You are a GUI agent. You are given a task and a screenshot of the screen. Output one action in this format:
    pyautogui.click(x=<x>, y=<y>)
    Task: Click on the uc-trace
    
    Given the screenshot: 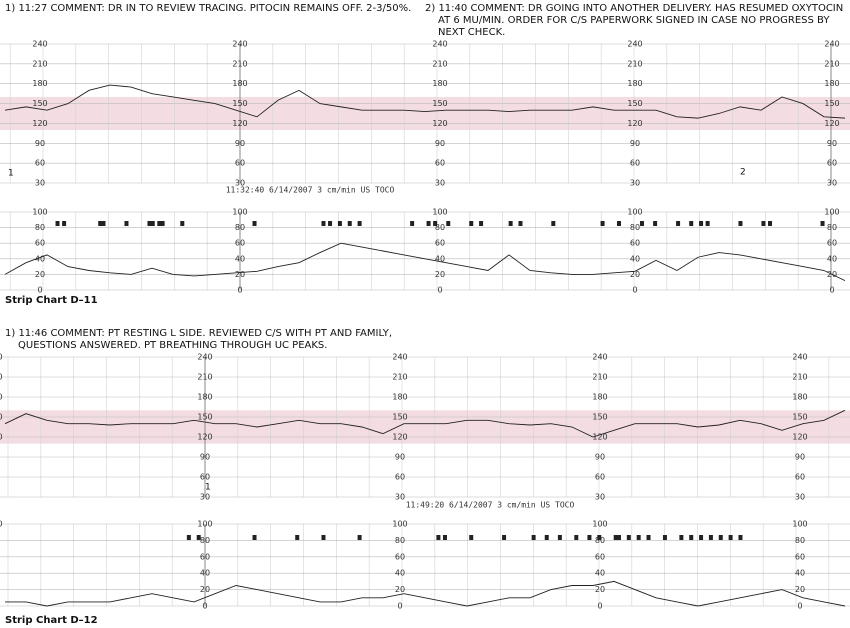 What is the action you would take?
    pyautogui.click(x=425, y=593)
    